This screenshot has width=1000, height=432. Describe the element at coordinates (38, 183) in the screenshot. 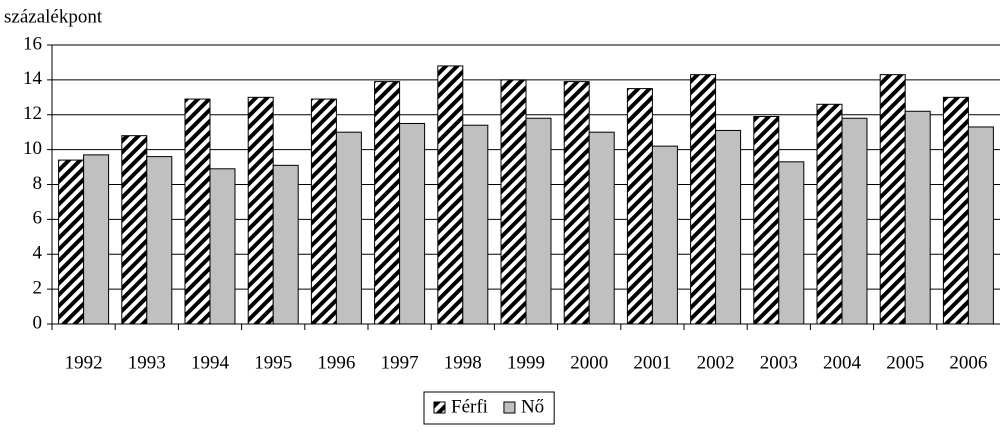

I see `y-tick-label: 8` at that location.